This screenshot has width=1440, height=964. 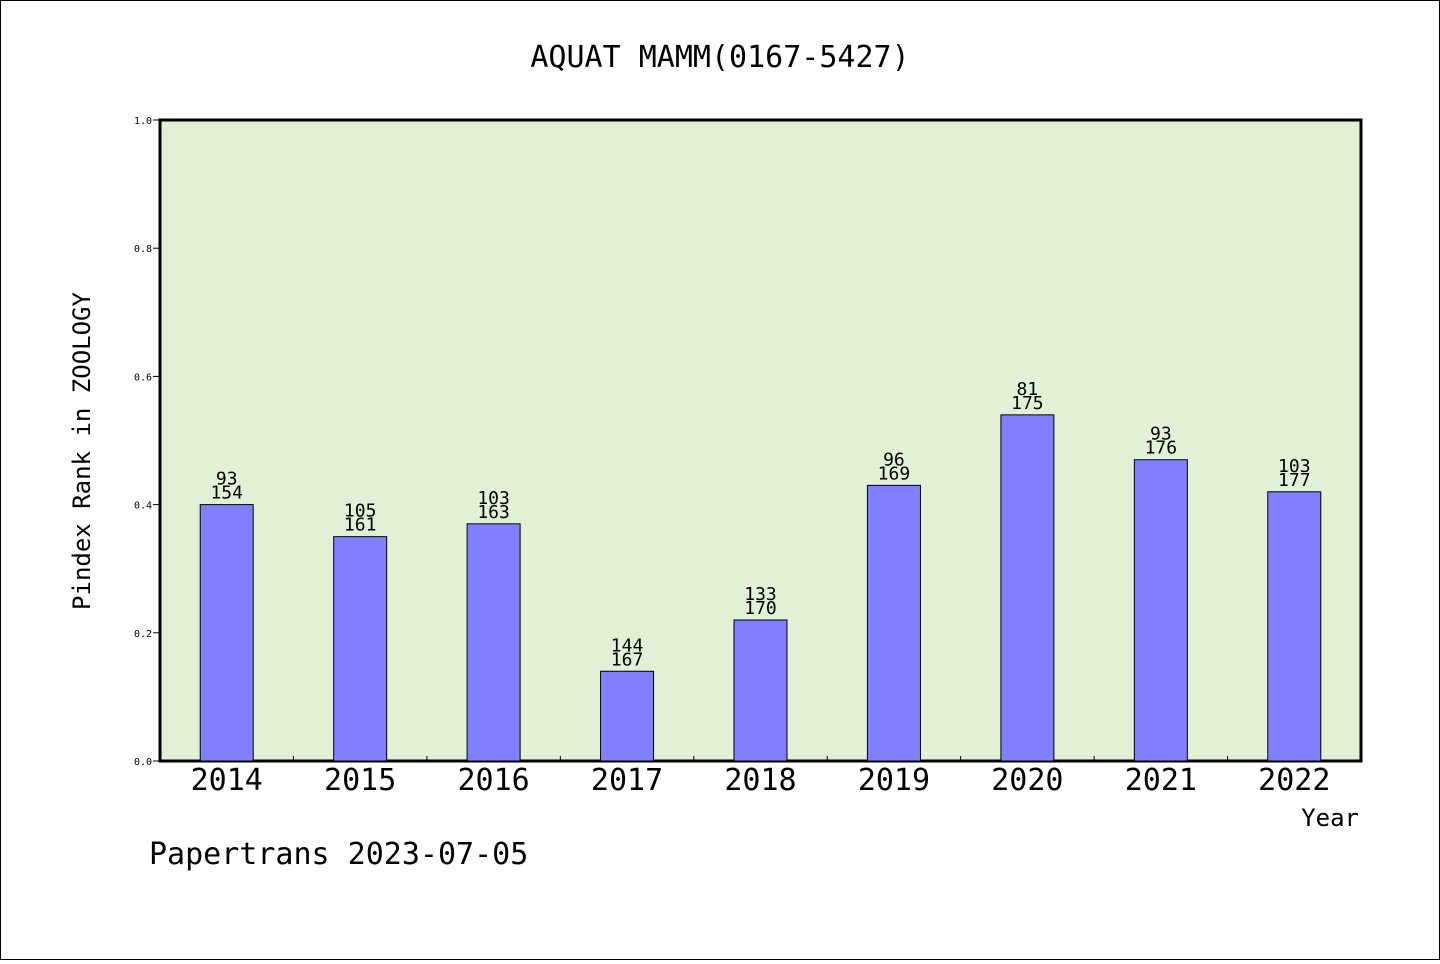 I want to click on bar-2022, so click(x=1294, y=626).